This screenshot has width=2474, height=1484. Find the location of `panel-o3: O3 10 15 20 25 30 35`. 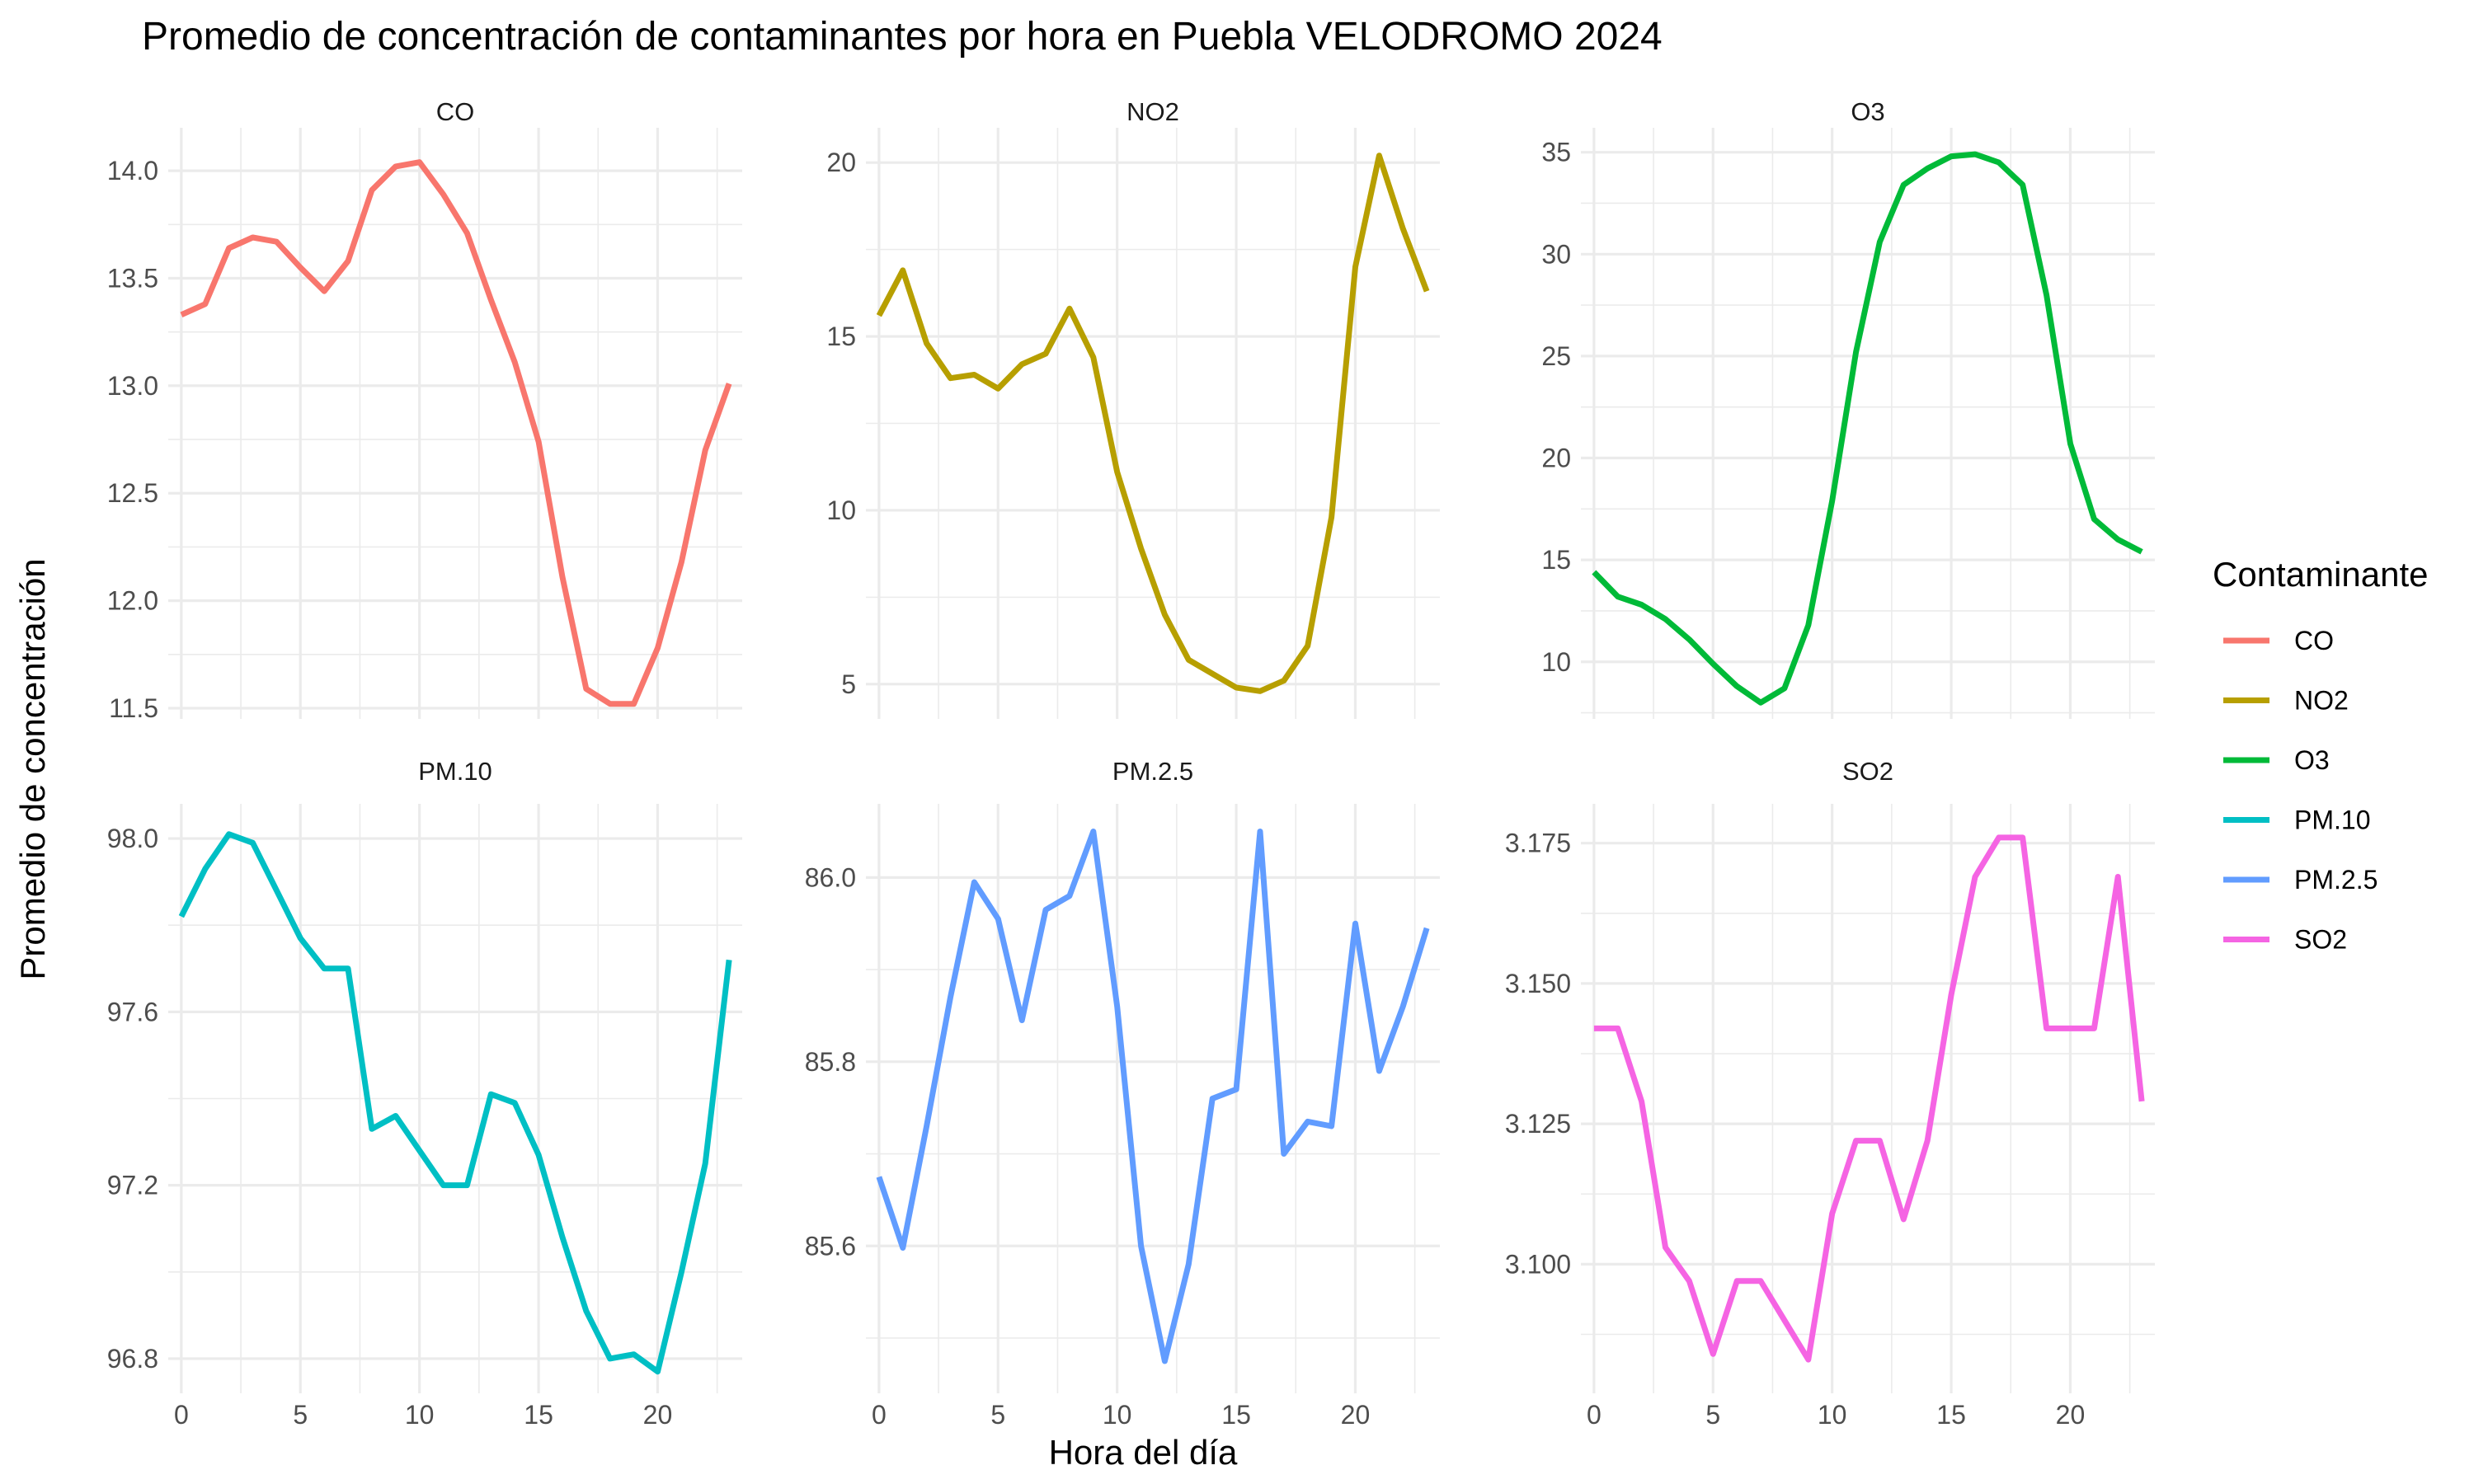

panel-o3: O3 10 15 20 25 30 35 is located at coordinates (1848, 408).